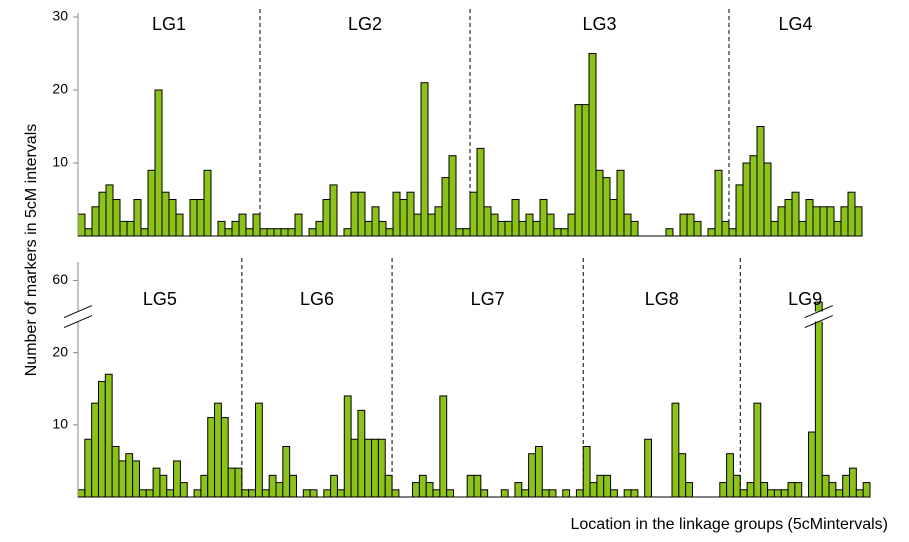  I want to click on group-label: LG2, so click(365, 24).